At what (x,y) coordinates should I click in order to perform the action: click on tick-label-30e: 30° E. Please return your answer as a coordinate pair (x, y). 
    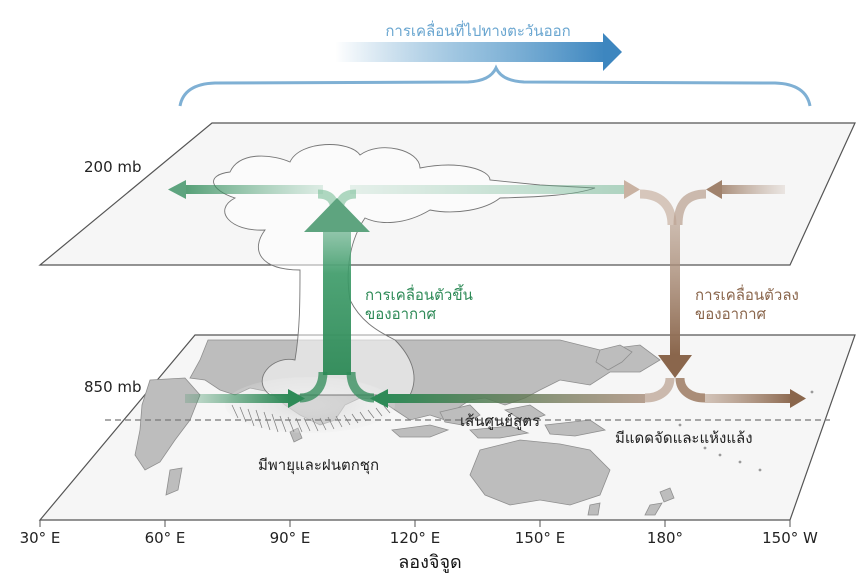
    Looking at the image, I should click on (40, 538).